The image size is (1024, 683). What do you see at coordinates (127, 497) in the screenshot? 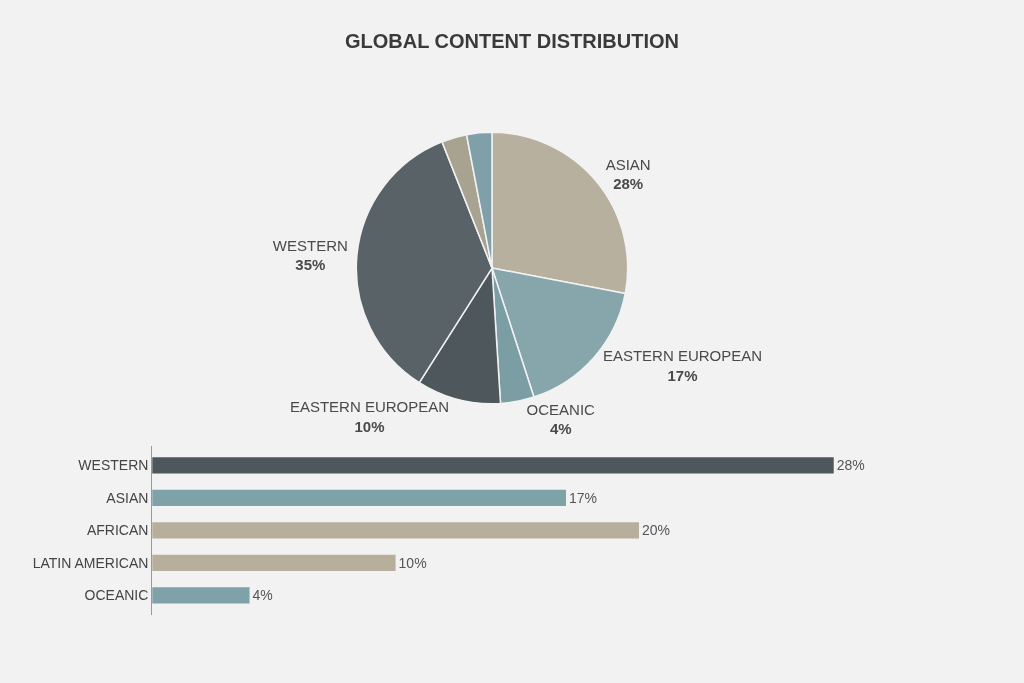
I see `y-tick-label: ASIAN` at bounding box center [127, 497].